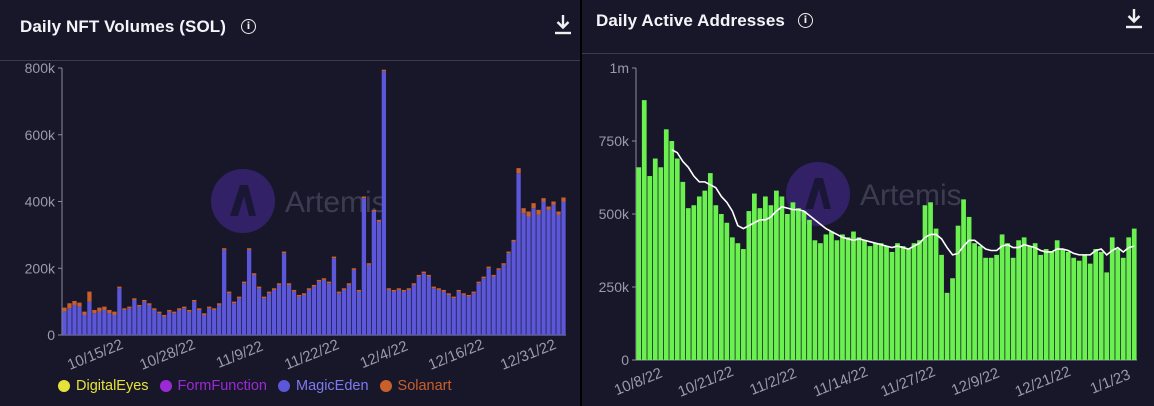 The width and height of the screenshot is (1154, 406). I want to click on chart-legend: DigitalEyes FormFunction MagicEden Solanart, so click(260, 386).